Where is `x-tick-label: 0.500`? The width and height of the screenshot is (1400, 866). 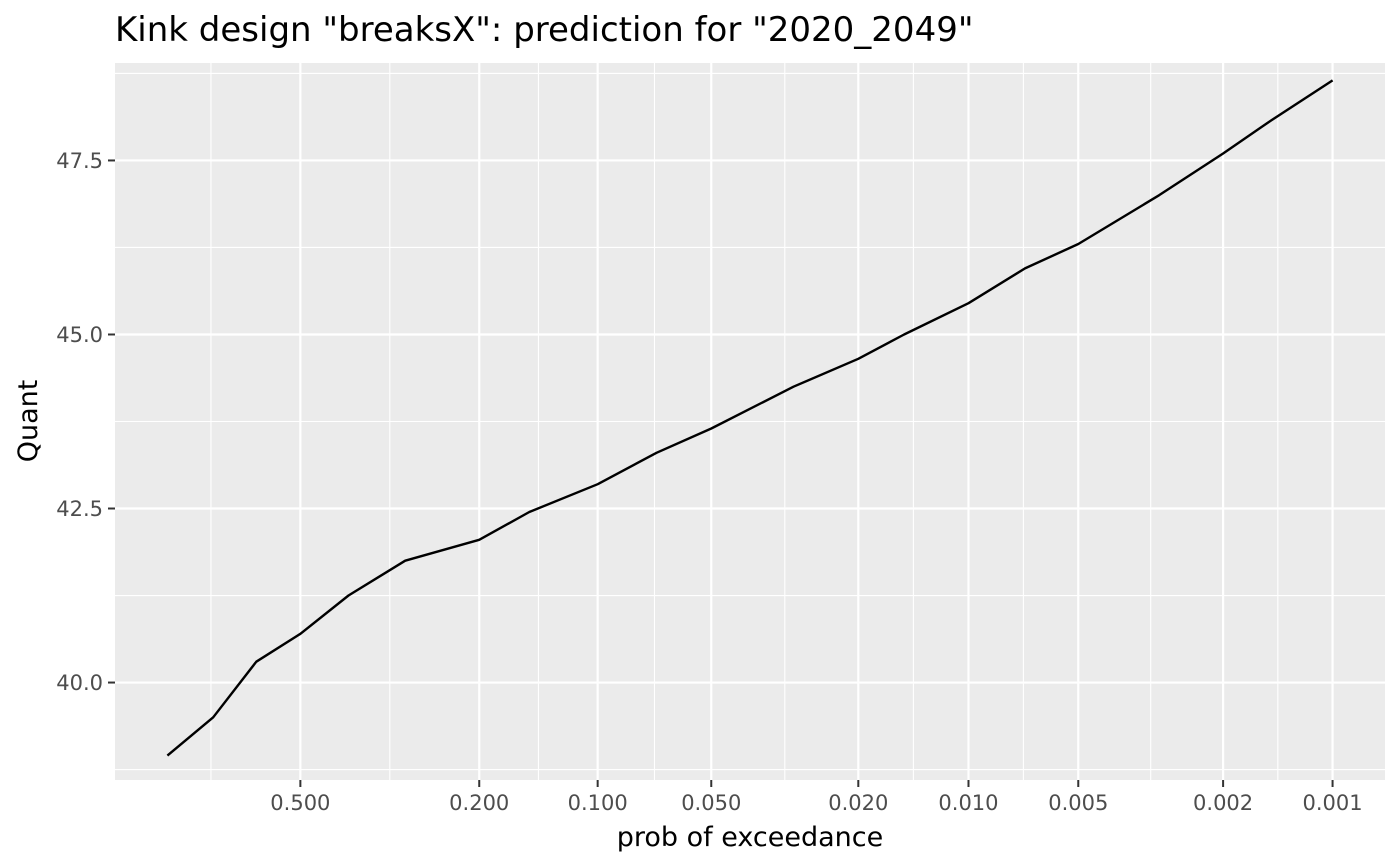
x-tick-label: 0.500 is located at coordinates (300, 803).